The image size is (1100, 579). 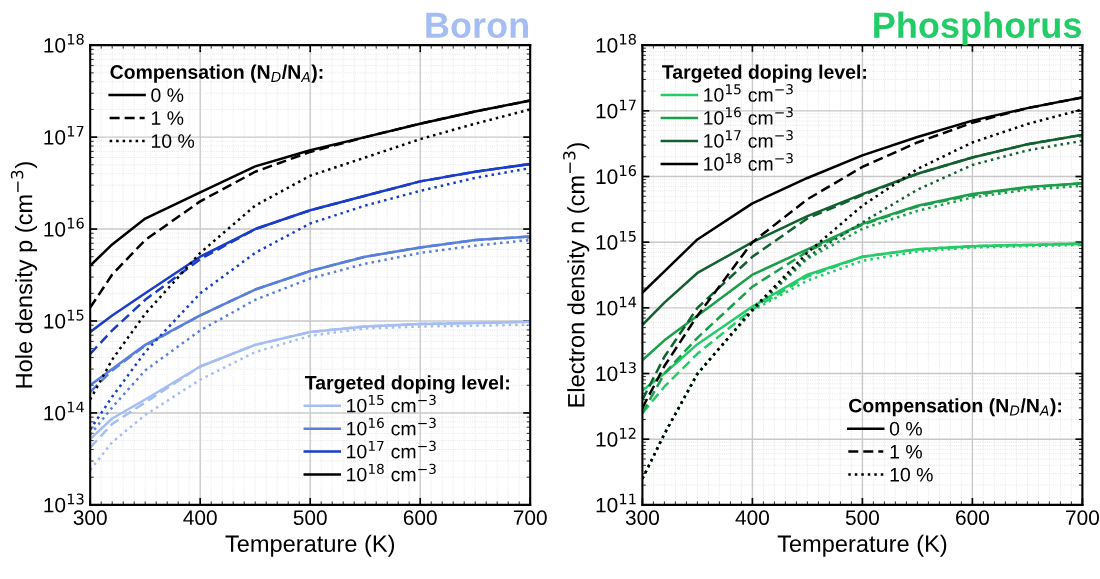 What do you see at coordinates (477, 25) in the screenshot?
I see `chart-title: Boron` at bounding box center [477, 25].